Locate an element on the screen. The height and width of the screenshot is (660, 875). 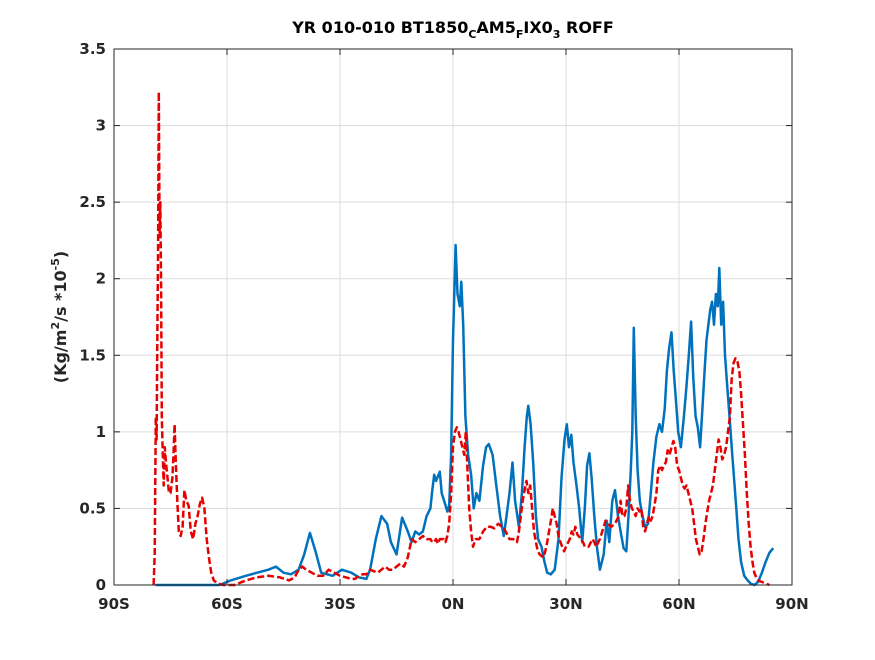
x-tick-labels: 90S 60S 30S 0N 30N 60N 90N is located at coordinates (453, 604).